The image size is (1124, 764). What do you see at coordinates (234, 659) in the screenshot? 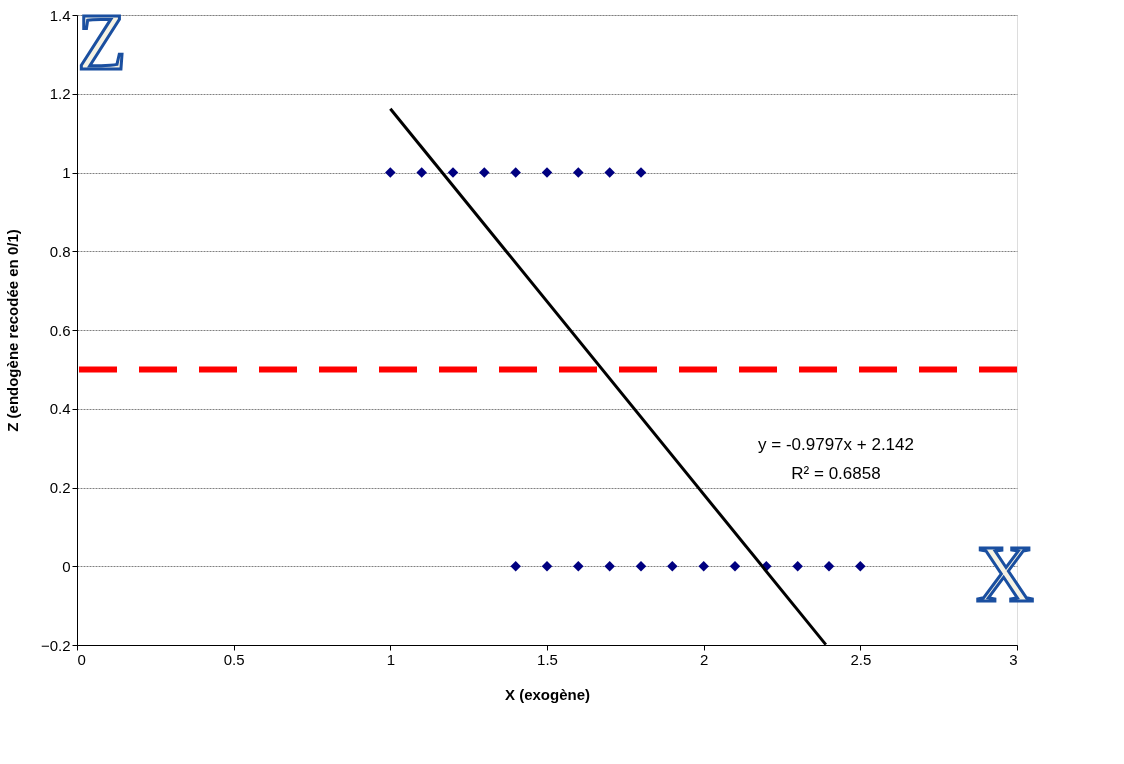
I see `x-tick-label: 0.5` at bounding box center [234, 659].